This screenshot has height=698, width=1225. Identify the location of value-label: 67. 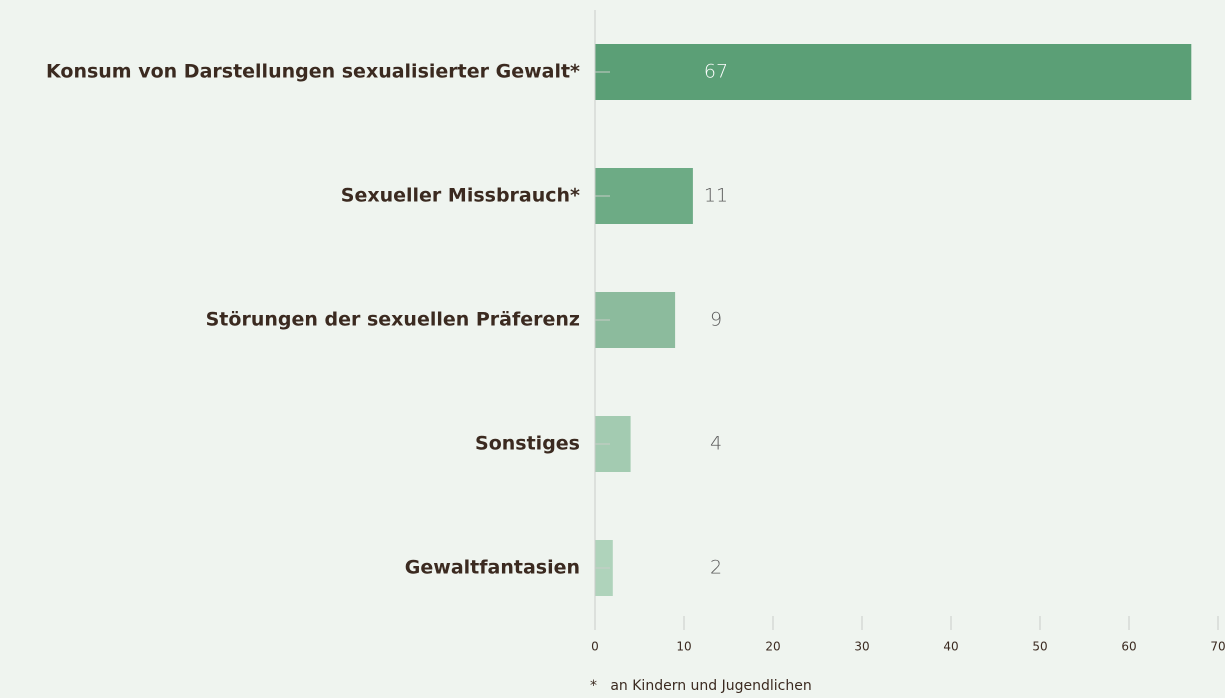
(716, 72).